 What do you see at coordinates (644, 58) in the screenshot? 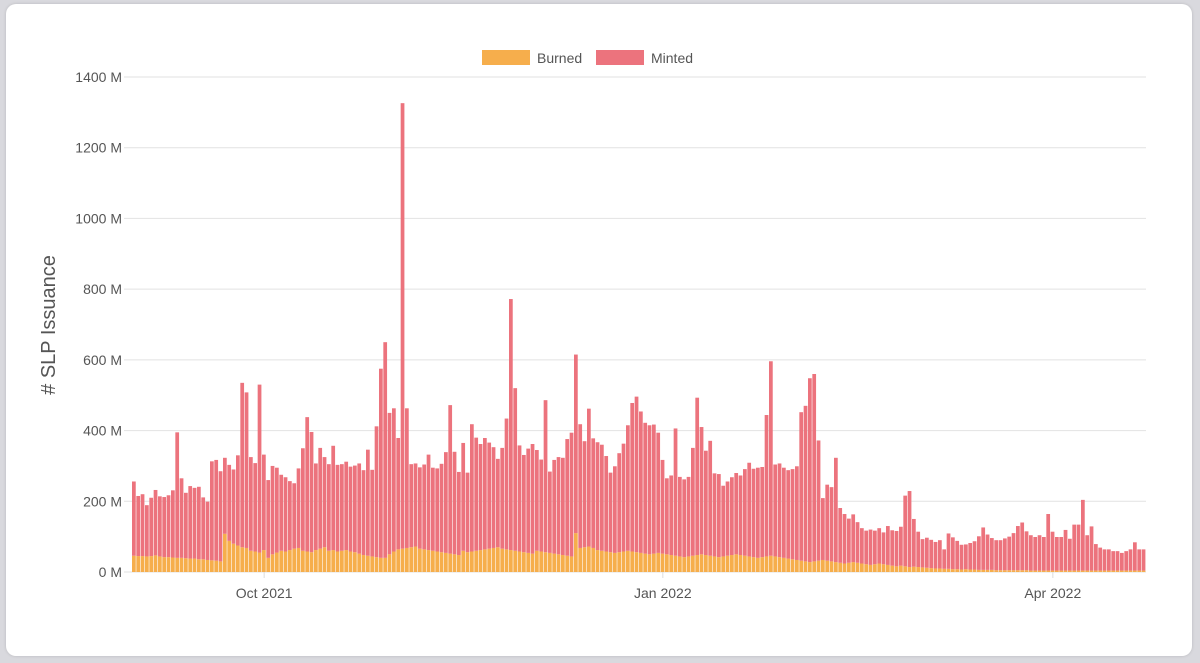
I see `legend-item-minted: Minted` at bounding box center [644, 58].